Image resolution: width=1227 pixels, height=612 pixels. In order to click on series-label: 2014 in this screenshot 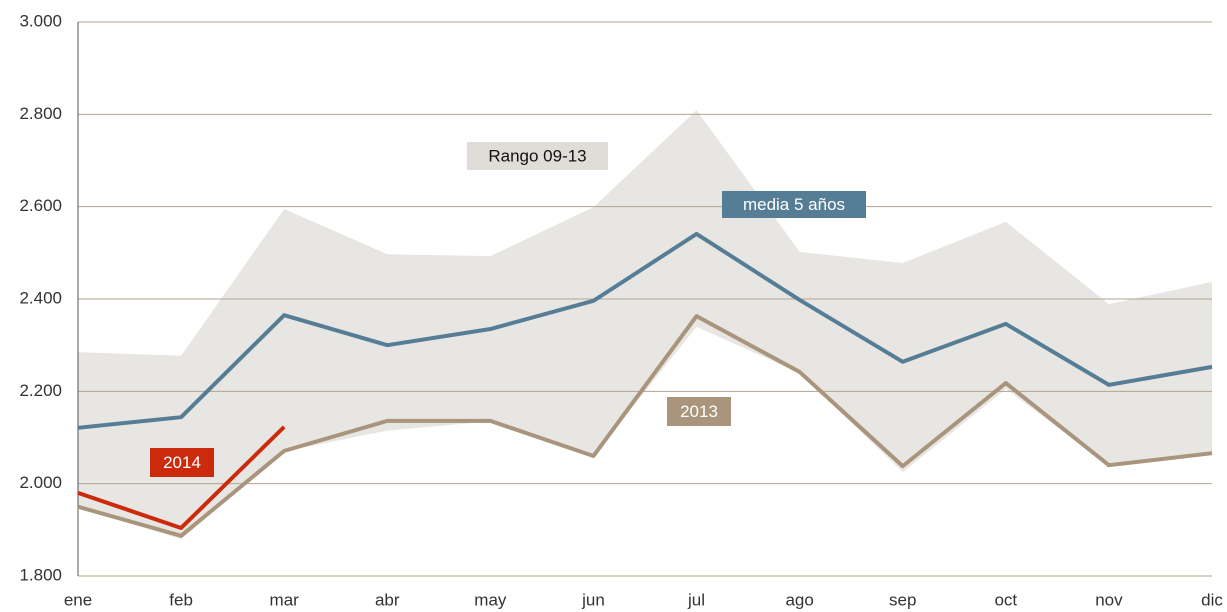, I will do `click(182, 462)`.